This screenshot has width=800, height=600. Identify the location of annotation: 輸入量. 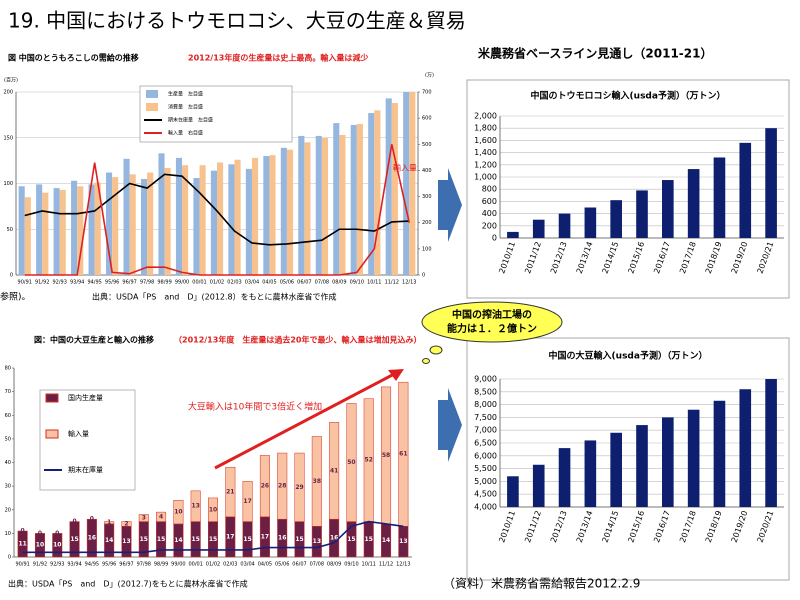
(405, 168).